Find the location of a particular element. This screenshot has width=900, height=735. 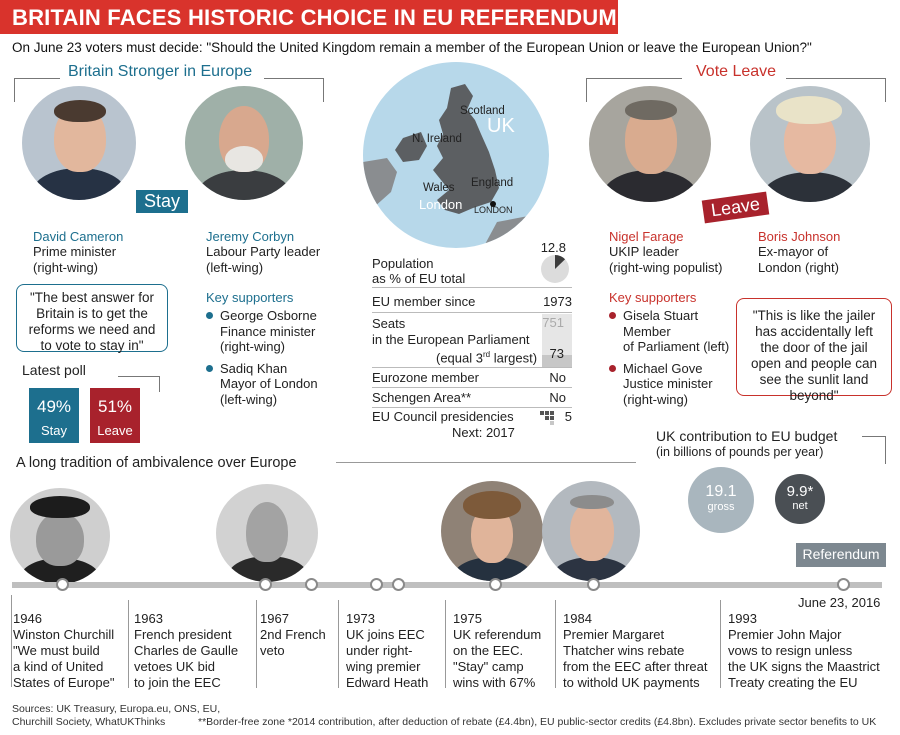

event-line: under right- is located at coordinates (379, 650).